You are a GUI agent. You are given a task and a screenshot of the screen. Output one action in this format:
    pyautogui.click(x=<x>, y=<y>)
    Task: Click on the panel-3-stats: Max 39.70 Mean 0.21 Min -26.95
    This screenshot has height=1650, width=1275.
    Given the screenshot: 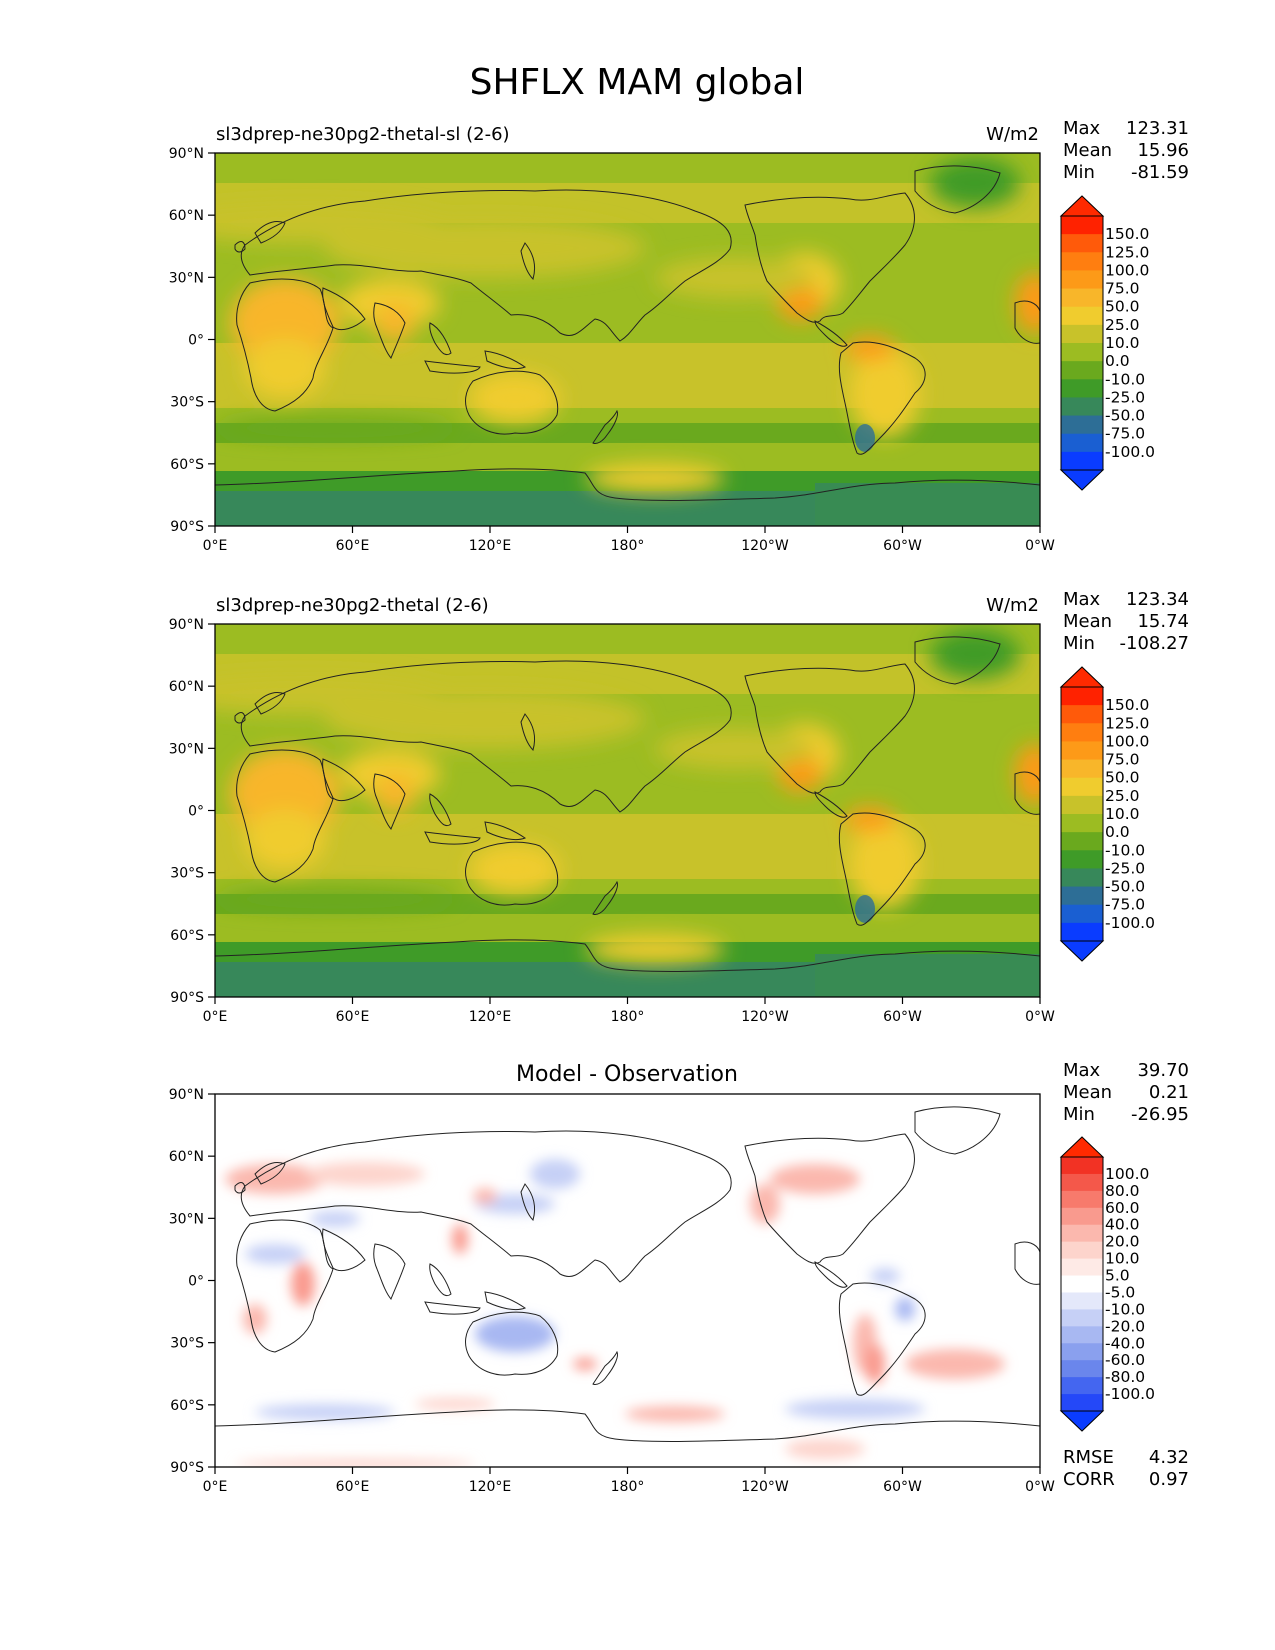 What is the action you would take?
    pyautogui.click(x=1126, y=1092)
    